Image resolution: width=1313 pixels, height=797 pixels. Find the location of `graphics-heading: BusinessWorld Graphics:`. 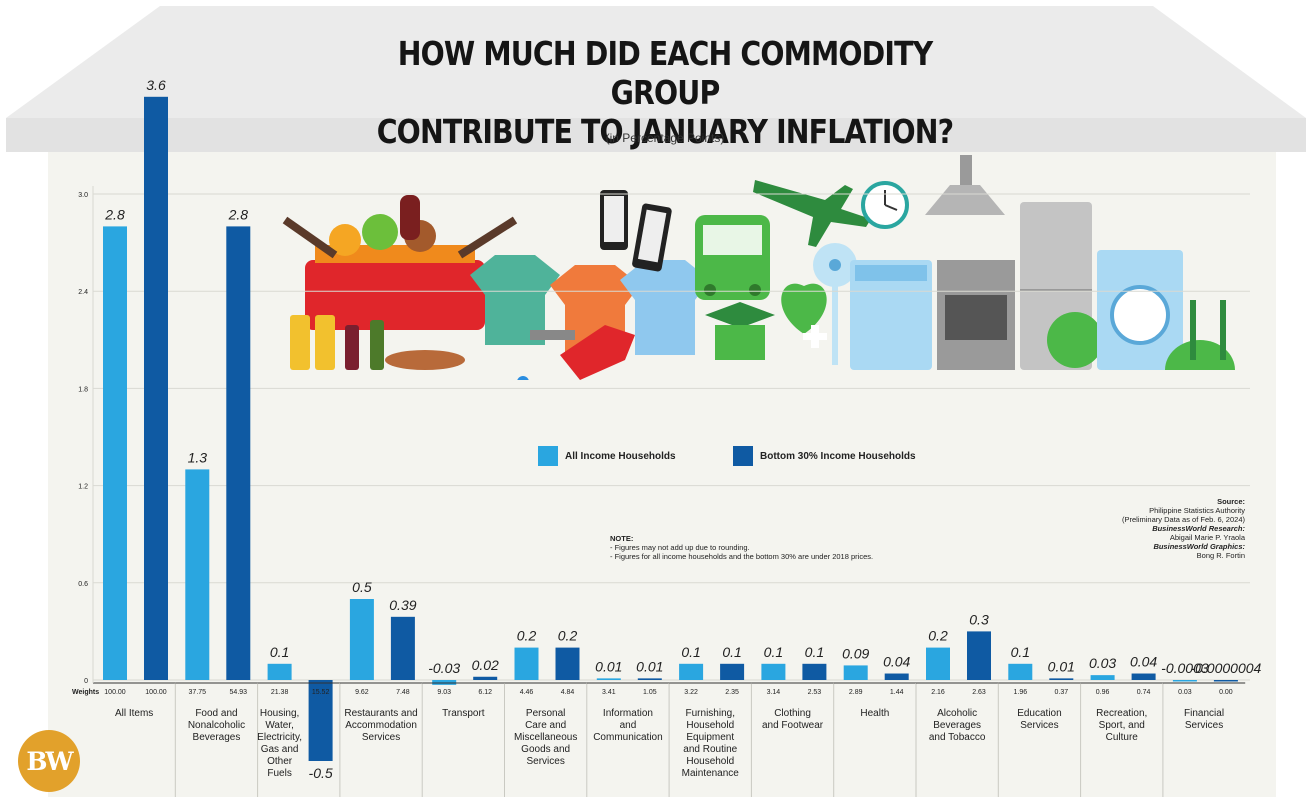

graphics-heading: BusinessWorld Graphics: is located at coordinates (1199, 546).